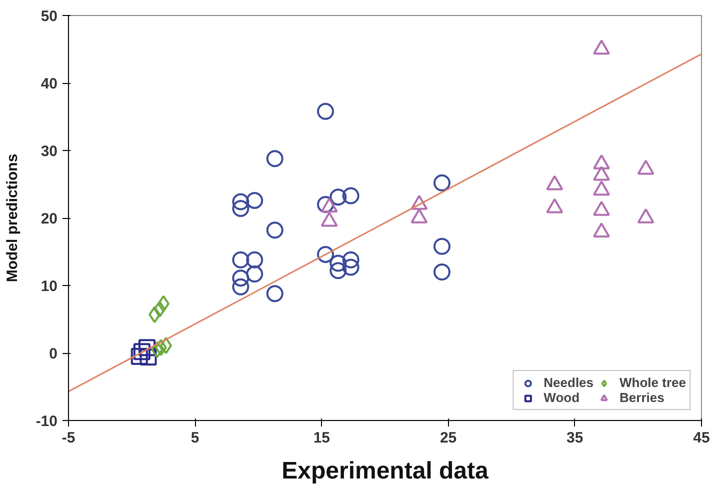 The image size is (713, 490). Describe the element at coordinates (321, 438) in the screenshot. I see `x-tick-label: 15` at that location.